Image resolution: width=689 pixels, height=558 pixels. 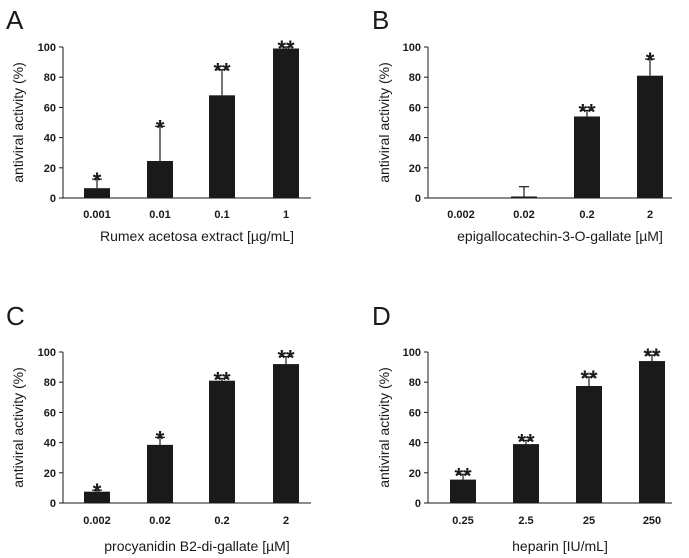 I want to click on panel-b-xlabel: epigallocatechin-3-O-gallate [µM], so click(x=560, y=236).